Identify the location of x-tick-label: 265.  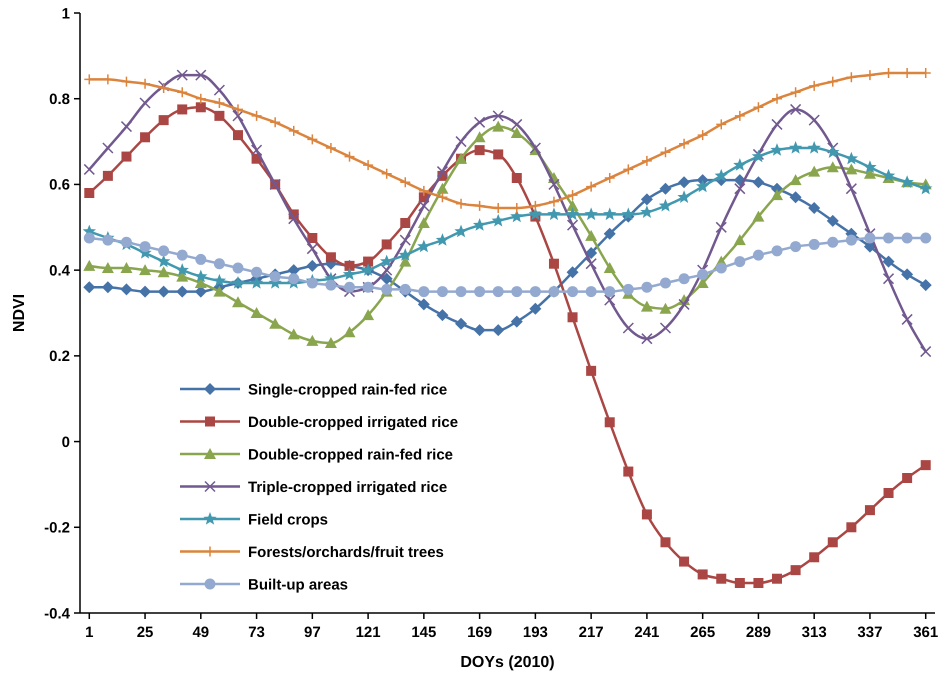
(703, 632).